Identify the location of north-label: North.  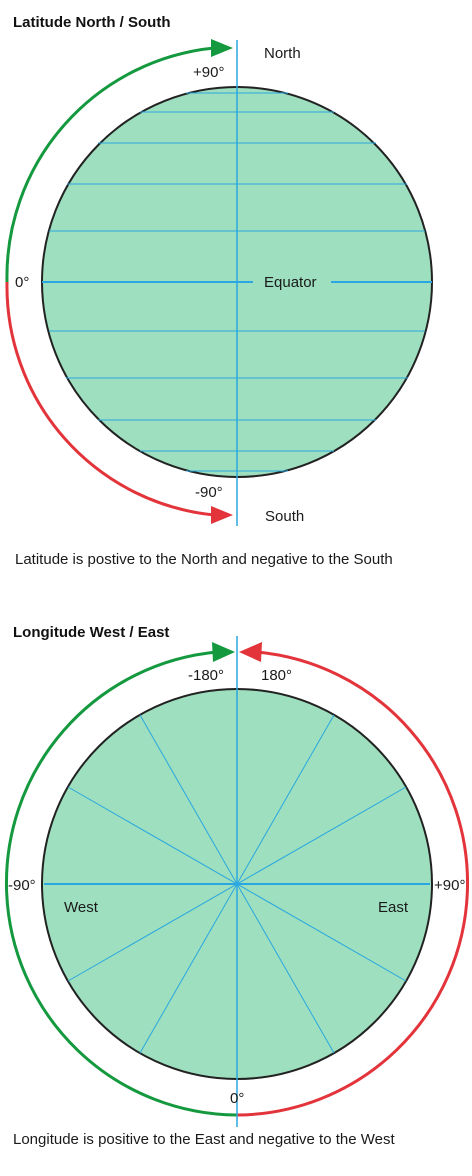
(282, 53).